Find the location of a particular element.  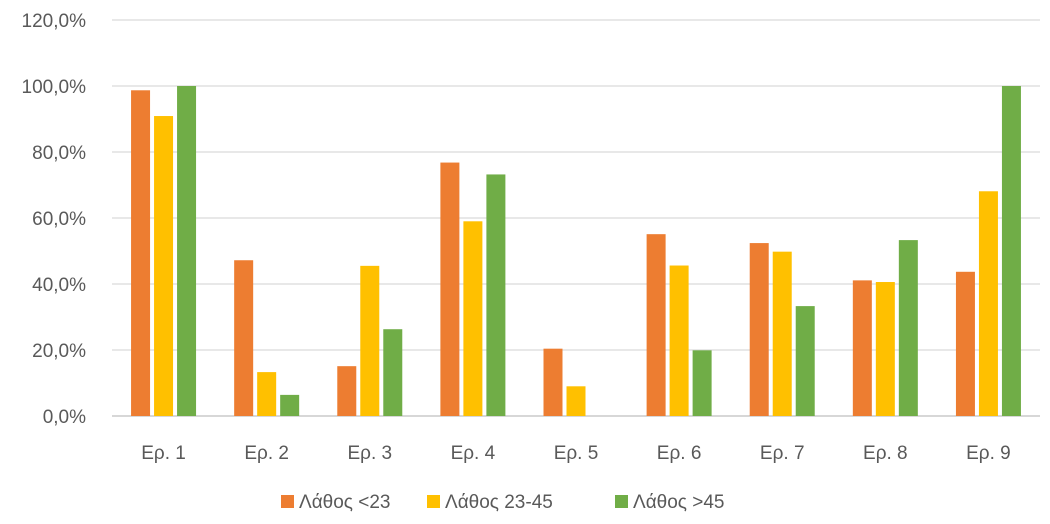

x-tick-label: Ερ. 6 is located at coordinates (679, 453).